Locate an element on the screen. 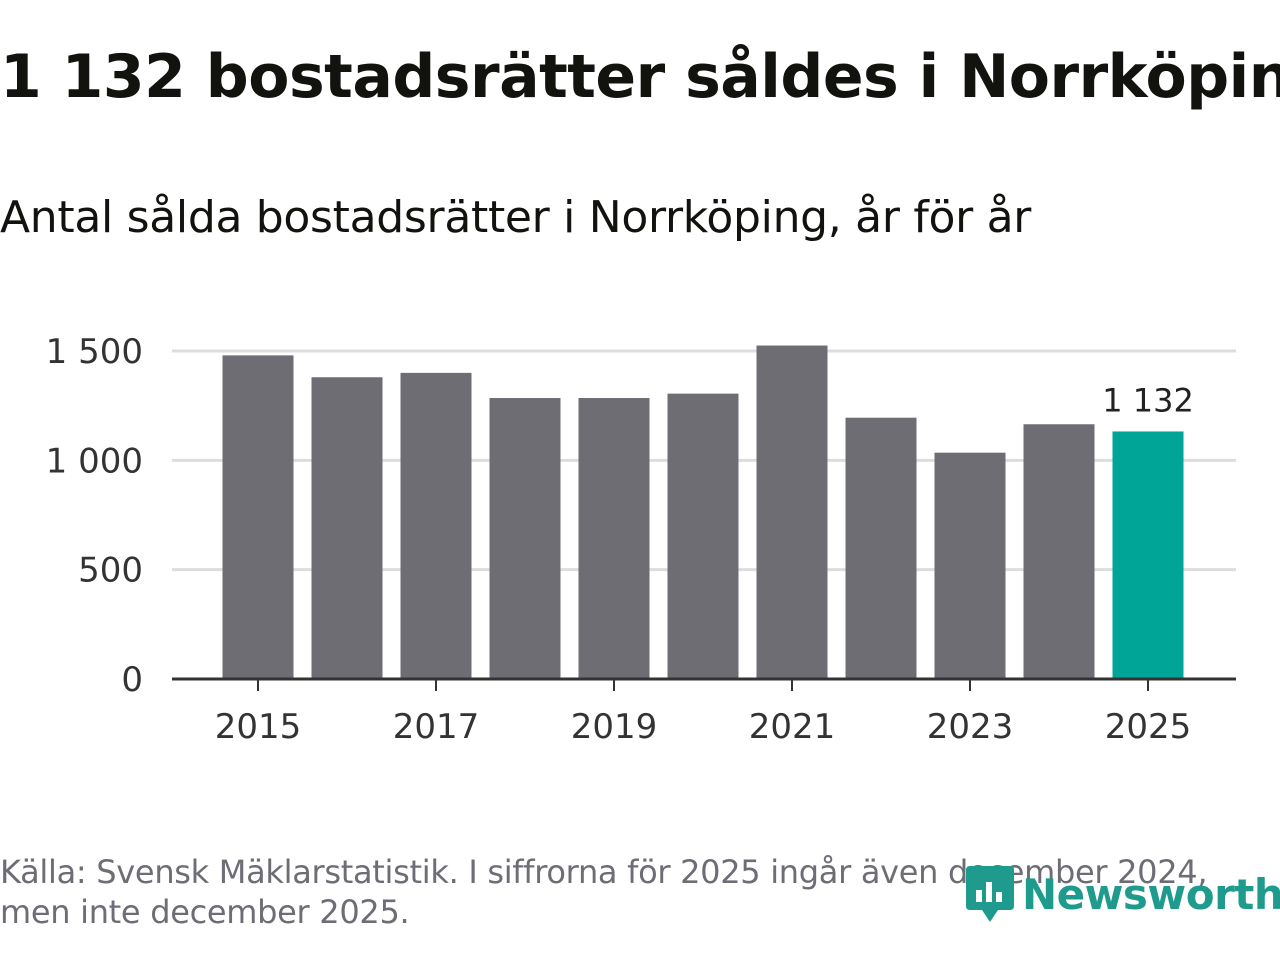 Image resolution: width=1280 pixels, height=960 pixels. bar-2018 is located at coordinates (525, 538).